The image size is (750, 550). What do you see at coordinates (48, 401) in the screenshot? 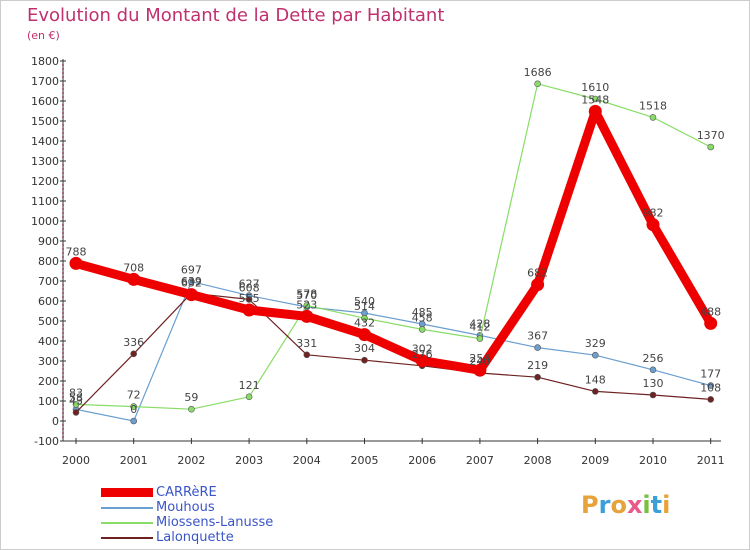
I see `y-tick-label: 100` at bounding box center [48, 401].